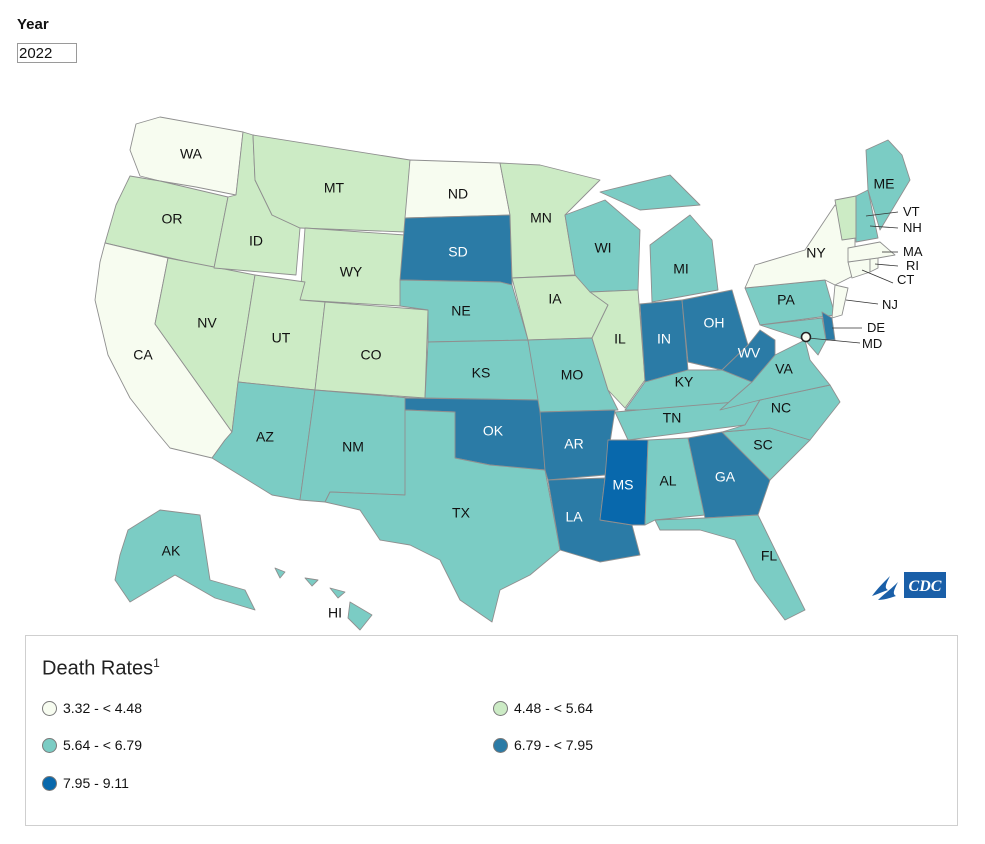 The image size is (985, 844). I want to click on state-label-OH: OH, so click(714, 323).